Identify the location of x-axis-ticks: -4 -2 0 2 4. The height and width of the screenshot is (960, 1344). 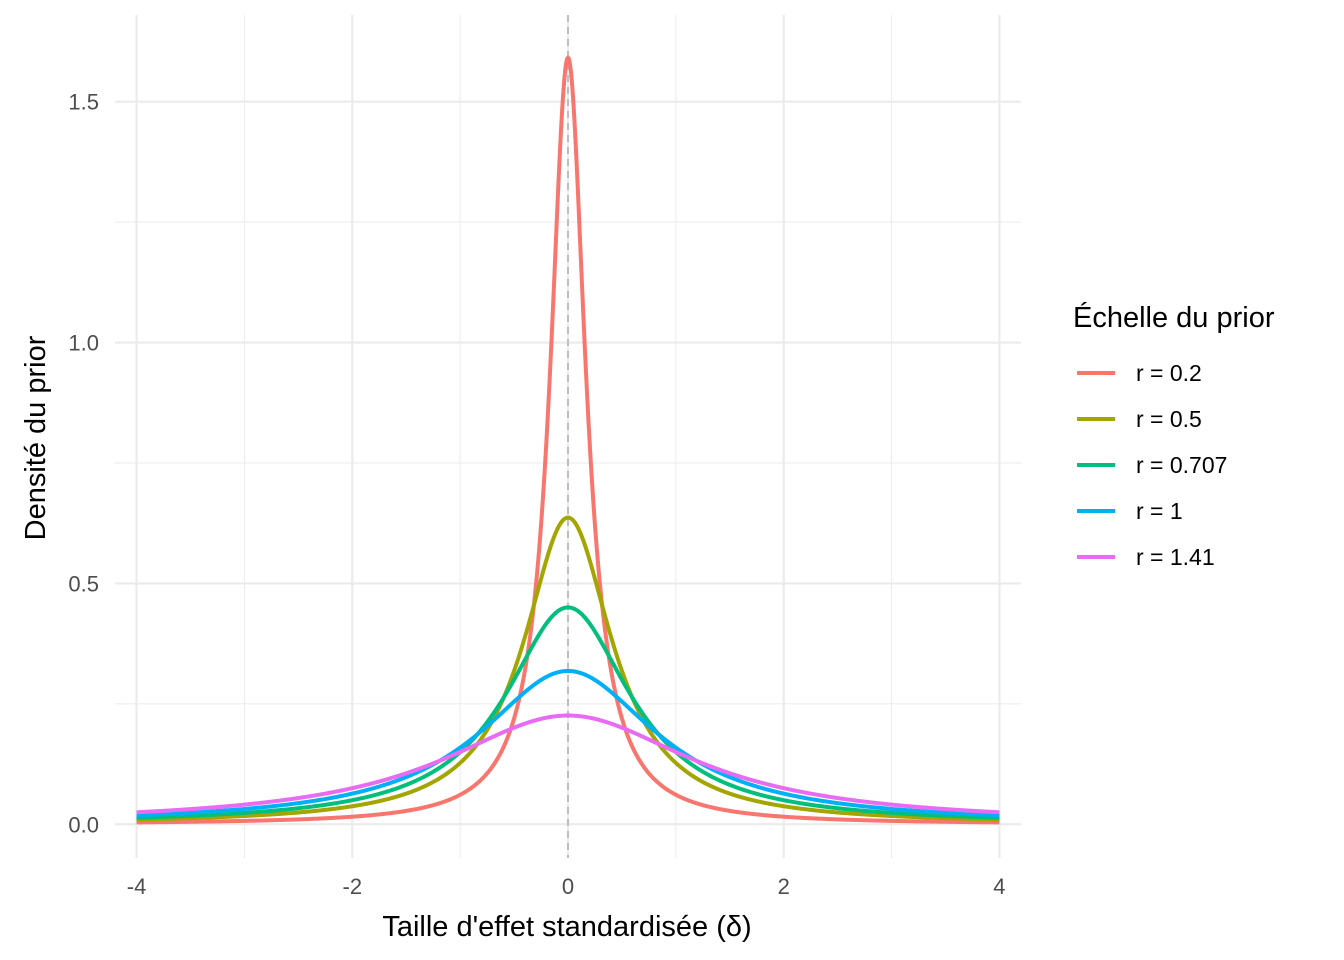
(566, 886).